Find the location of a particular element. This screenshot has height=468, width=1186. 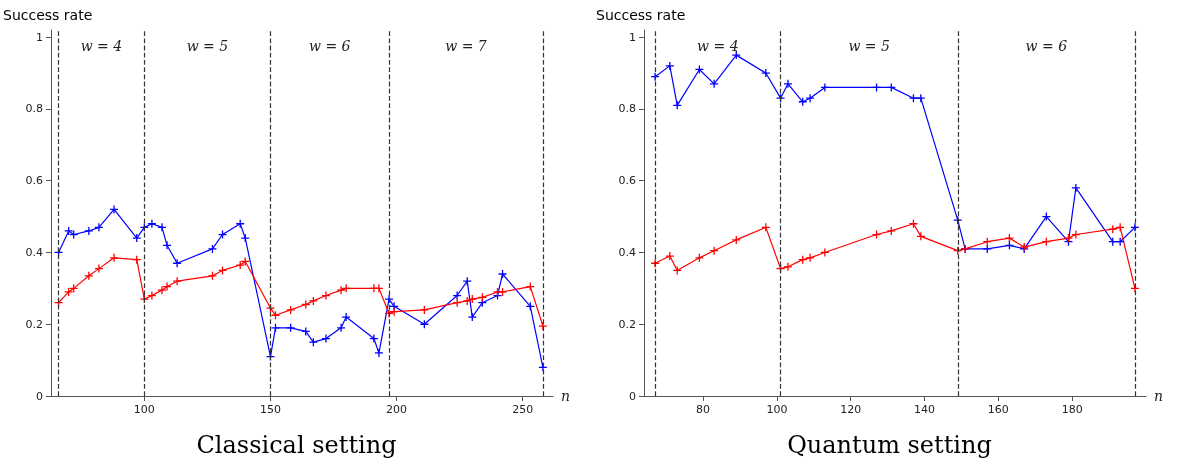

x-tick-label: 150 is located at coordinates (270, 409).